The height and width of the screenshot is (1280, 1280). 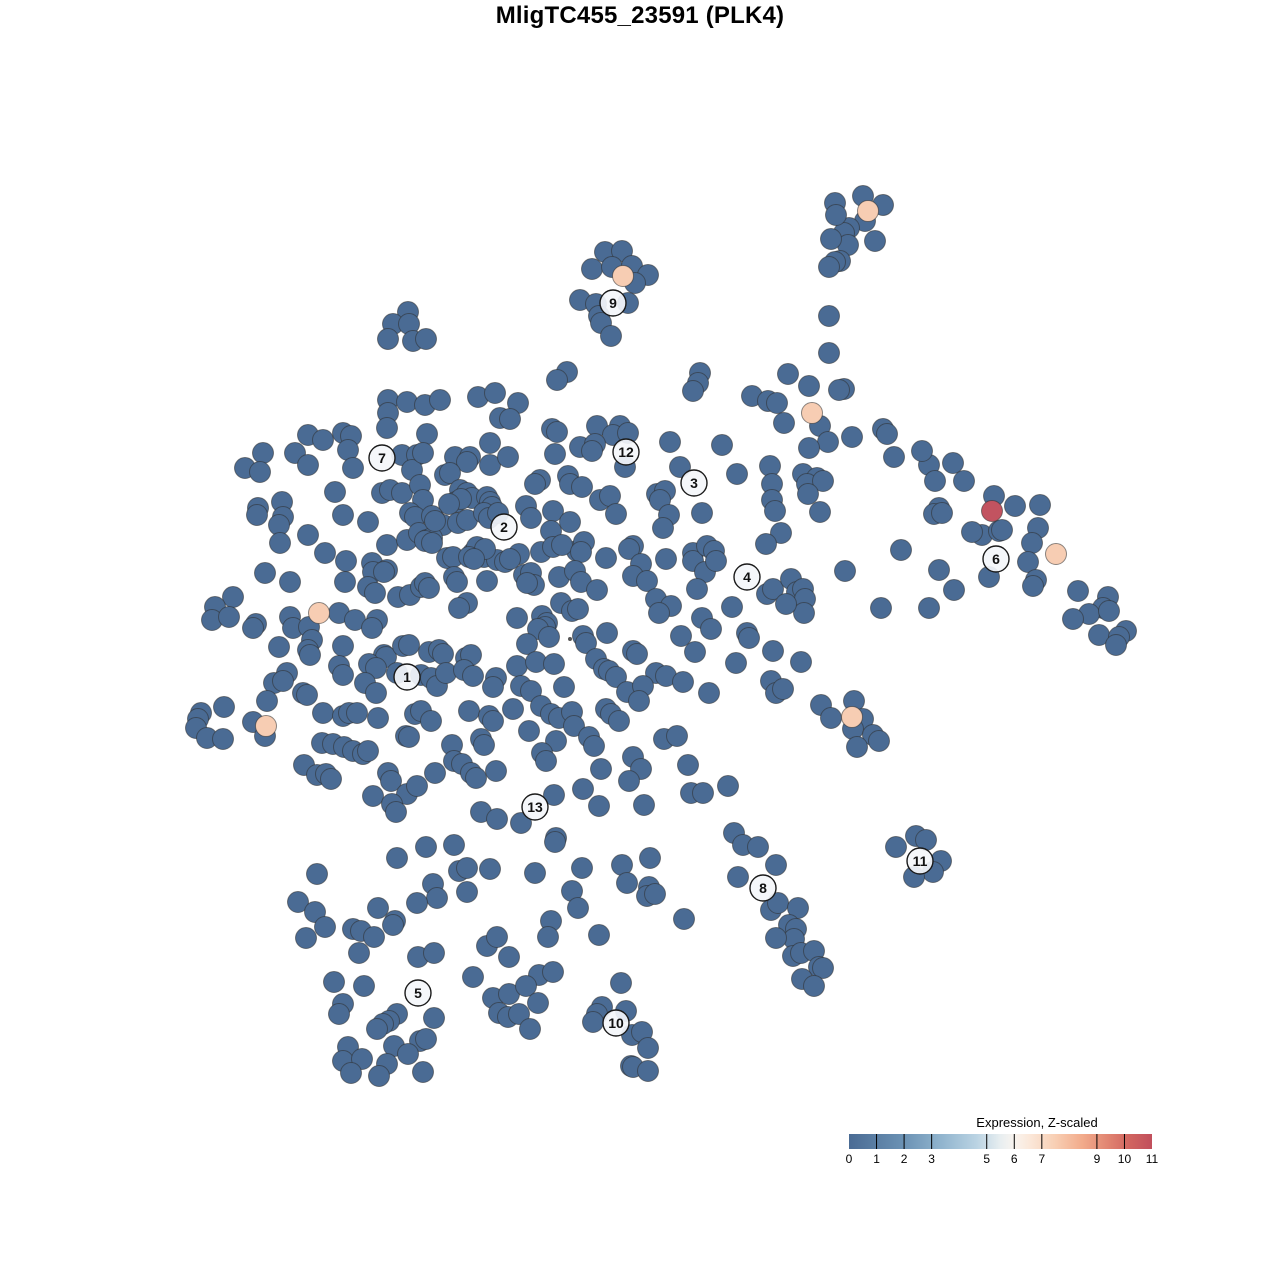 I want to click on chart-title: MligTC455_23591 (PLK4), so click(x=640, y=15).